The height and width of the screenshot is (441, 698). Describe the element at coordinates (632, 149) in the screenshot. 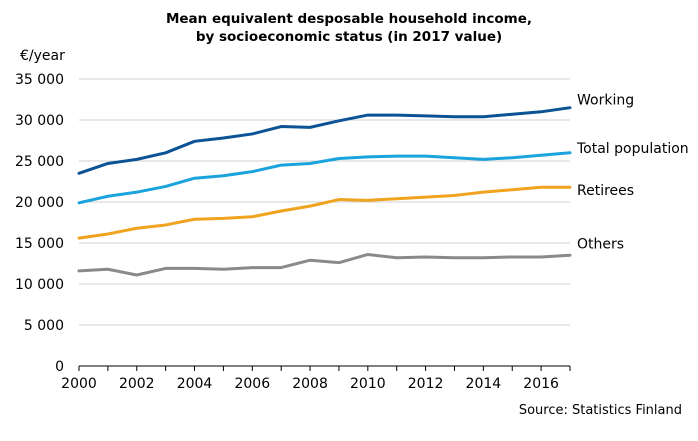

I see `series-label-total-population: Total population` at that location.